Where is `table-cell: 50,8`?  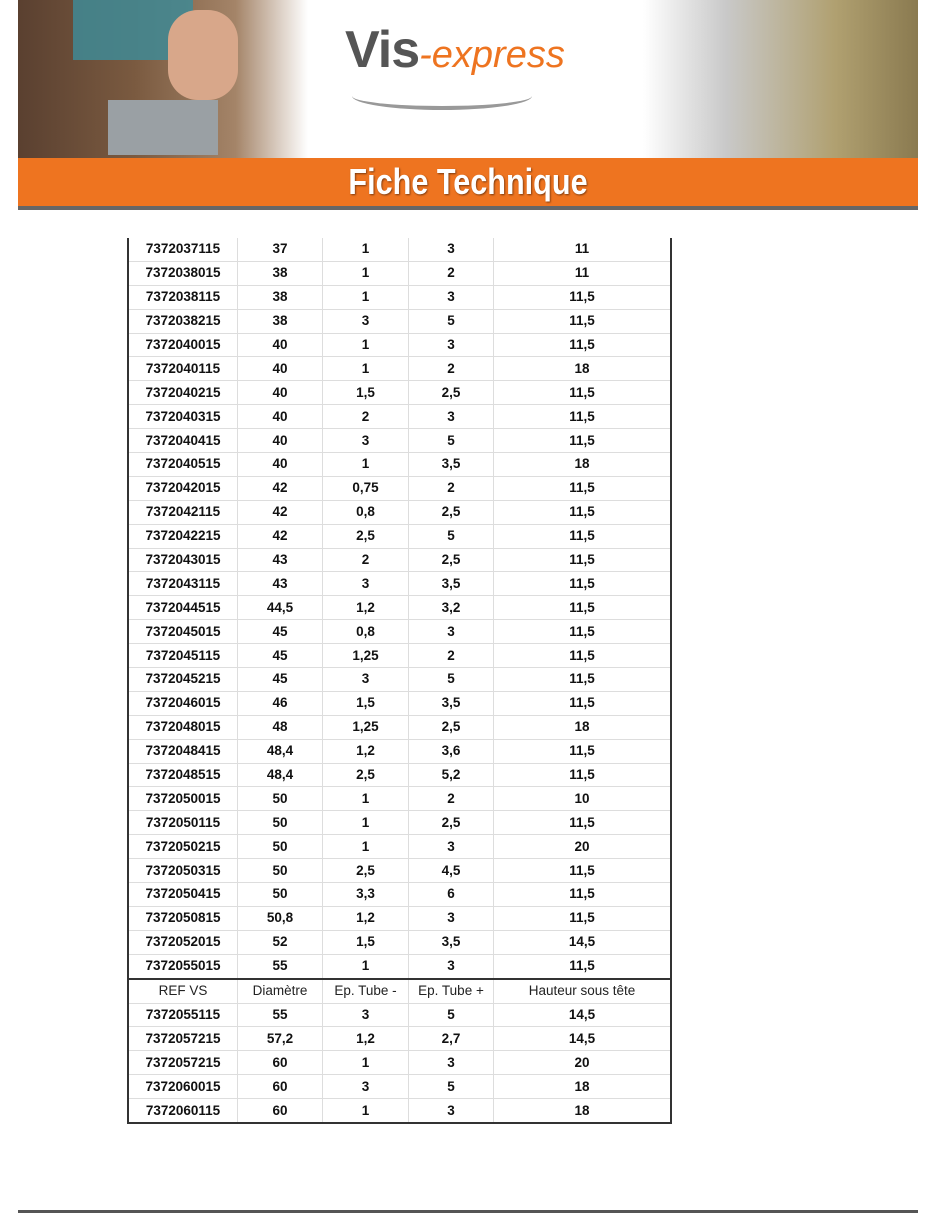
table-cell: 50,8 is located at coordinates (280, 918).